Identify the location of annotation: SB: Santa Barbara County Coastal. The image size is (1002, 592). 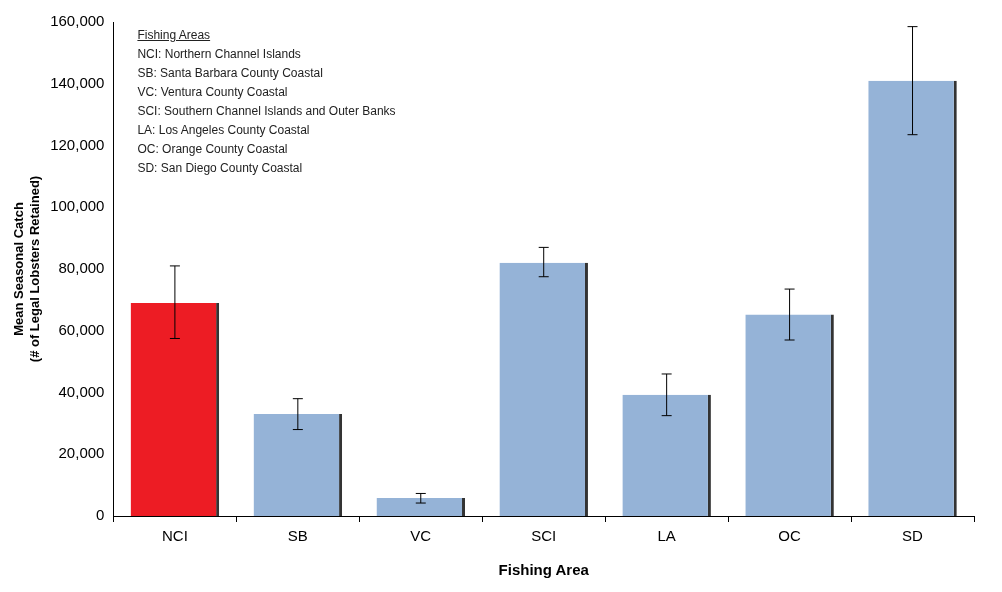
(230, 73).